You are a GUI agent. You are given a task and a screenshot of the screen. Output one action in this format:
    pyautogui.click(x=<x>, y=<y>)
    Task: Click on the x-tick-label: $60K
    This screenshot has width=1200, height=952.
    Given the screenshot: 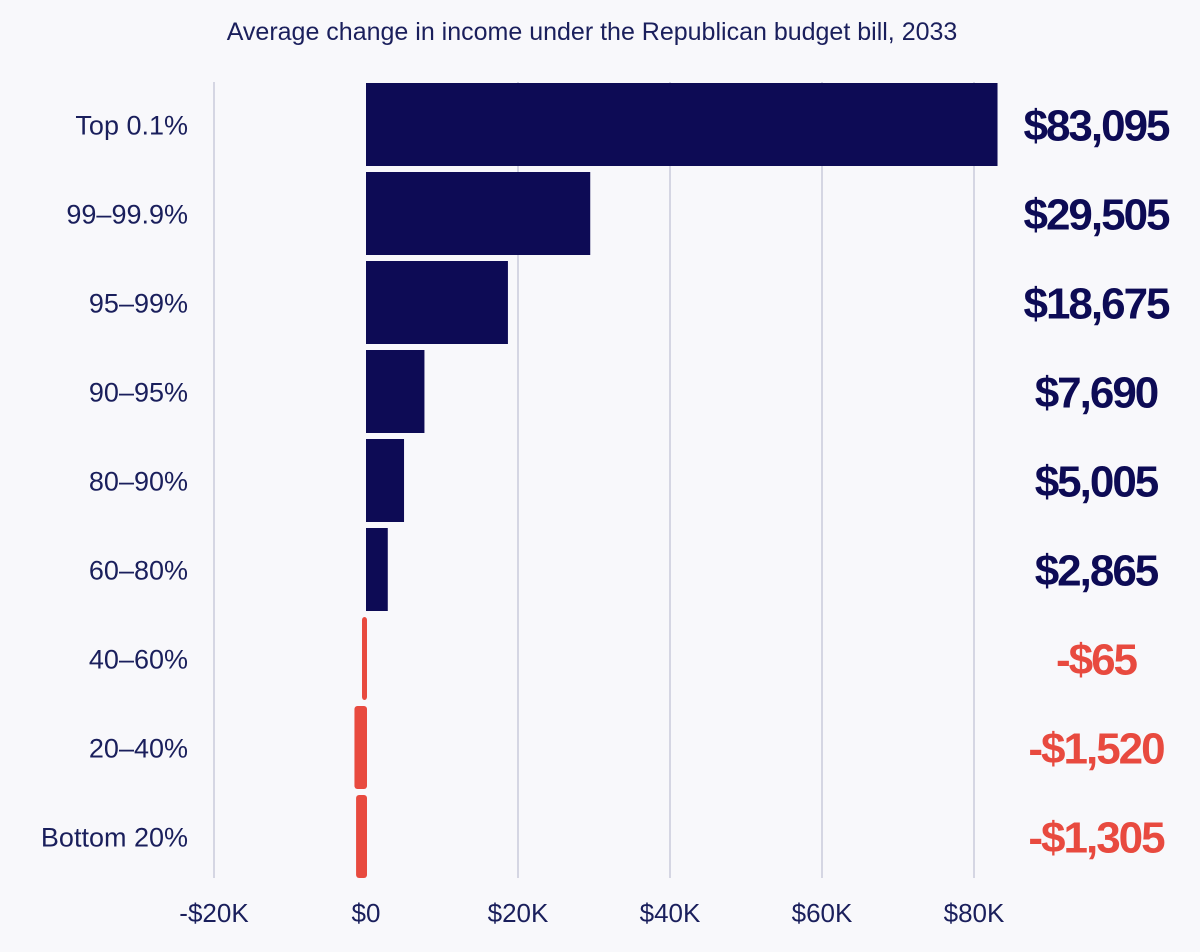 What is the action you would take?
    pyautogui.click(x=822, y=913)
    